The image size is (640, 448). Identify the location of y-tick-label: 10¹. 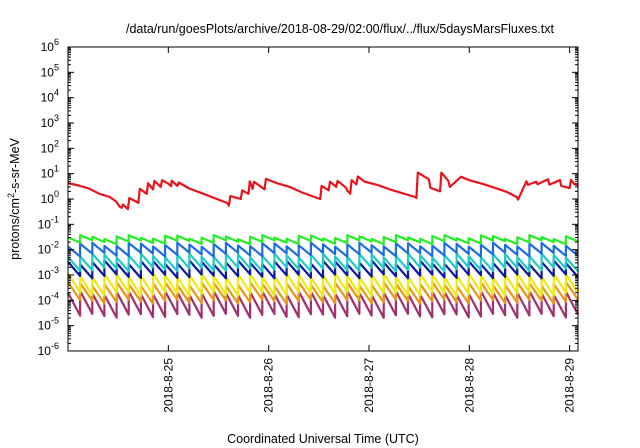
(50, 172).